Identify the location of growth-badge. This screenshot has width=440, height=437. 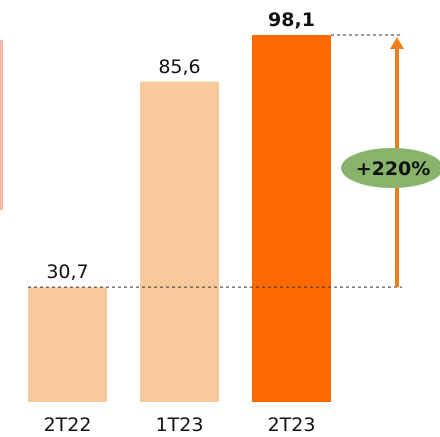
(390, 168).